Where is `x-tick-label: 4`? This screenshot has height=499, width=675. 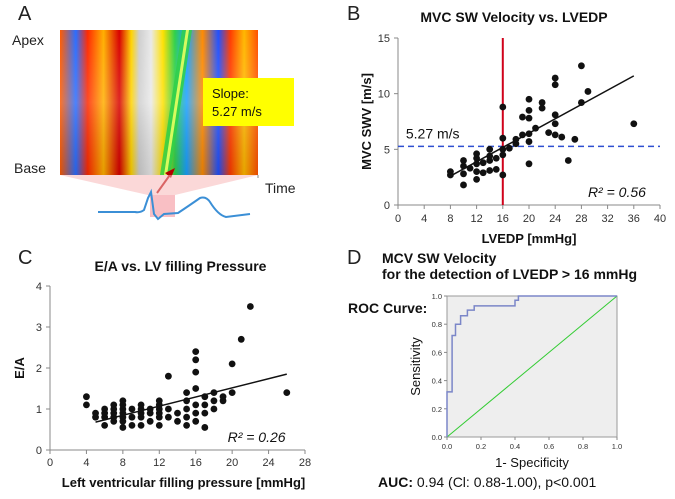 x-tick-label: 4 is located at coordinates (86, 463).